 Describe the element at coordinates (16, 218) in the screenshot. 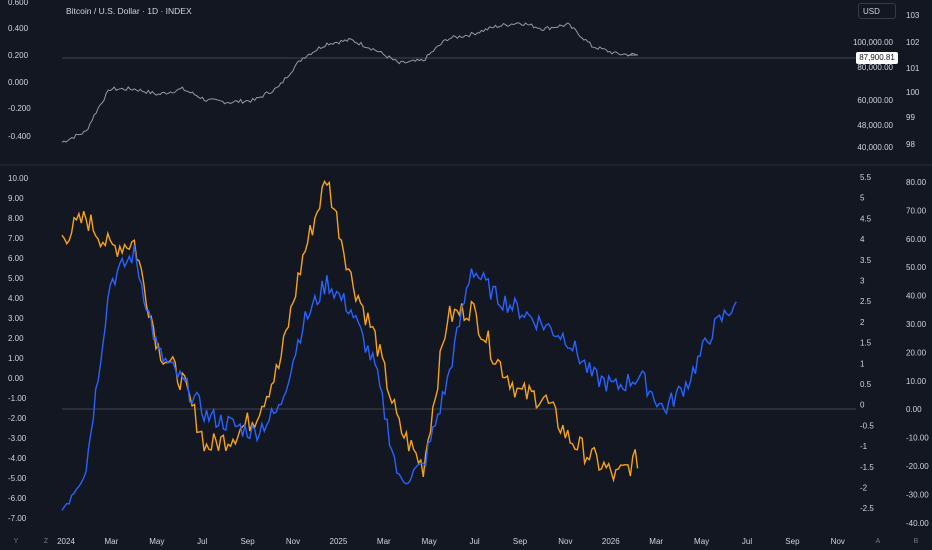

I see `indicator-left-tick: 8.00` at that location.